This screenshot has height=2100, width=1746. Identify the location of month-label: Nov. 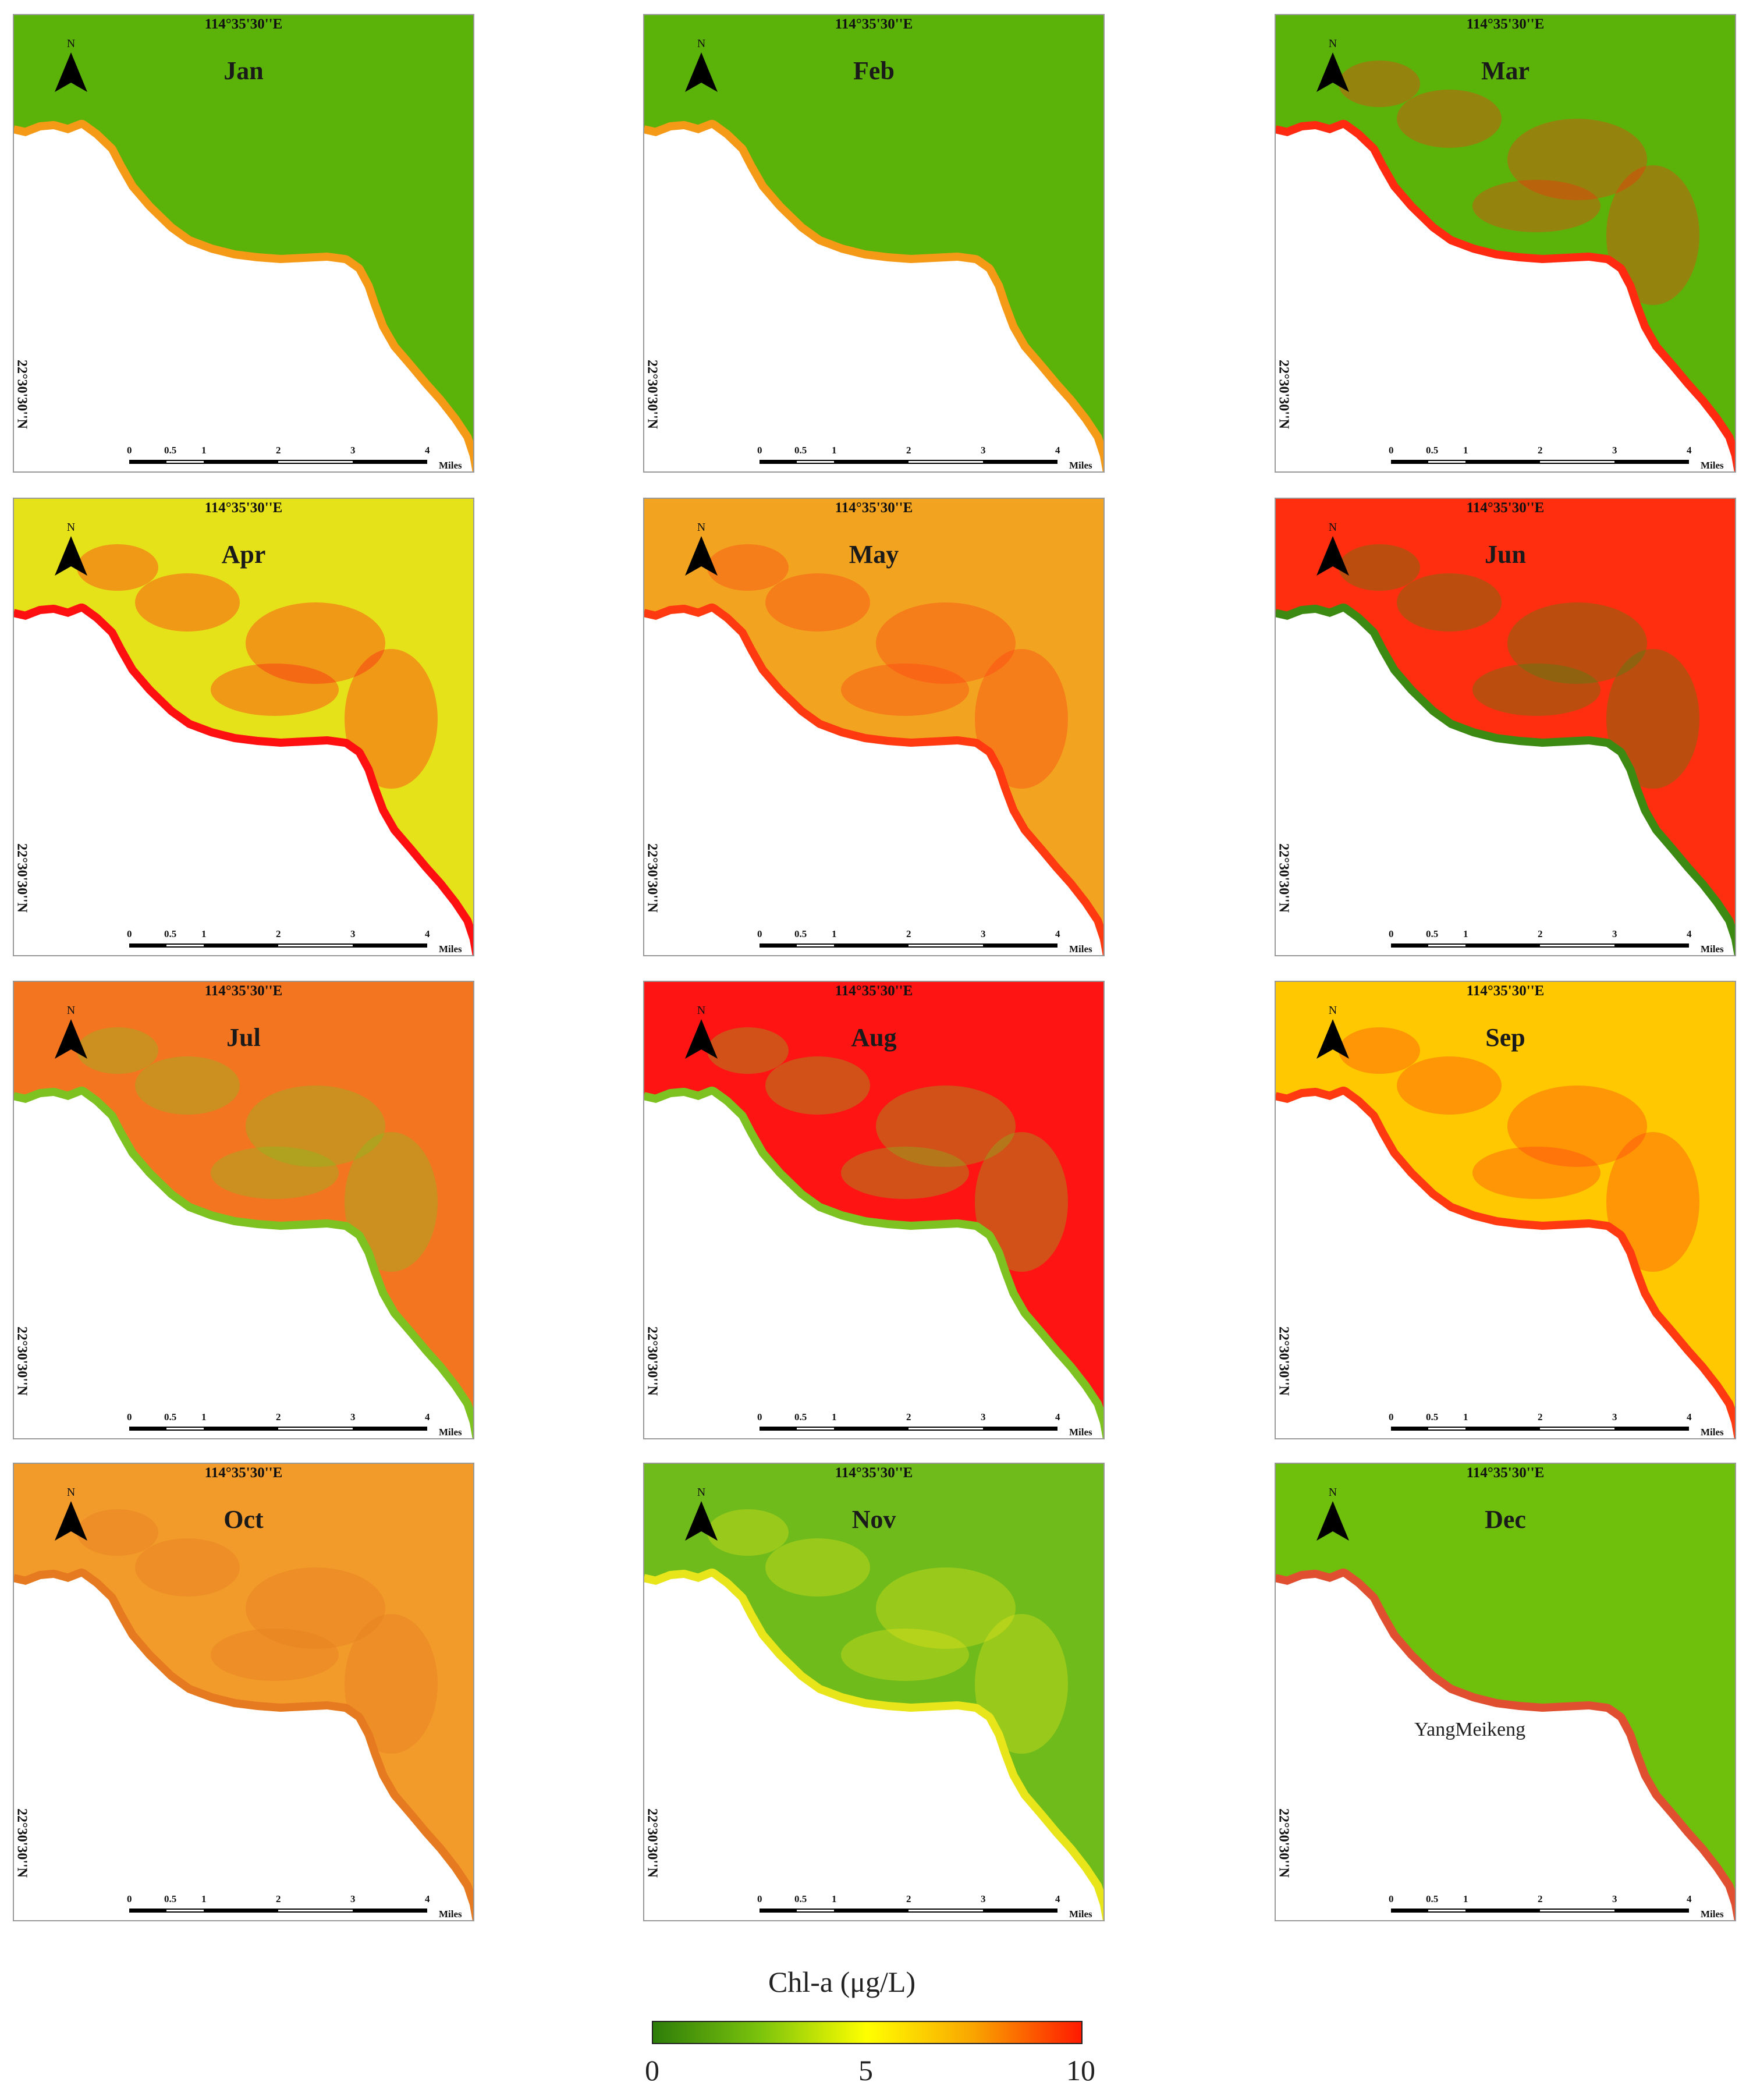
(873, 1519).